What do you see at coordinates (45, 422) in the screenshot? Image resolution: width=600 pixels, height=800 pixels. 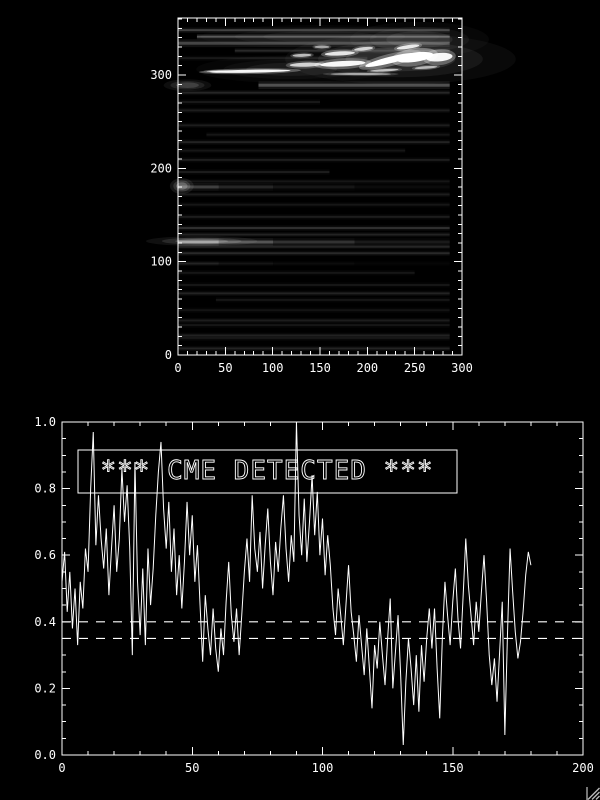 I see `y-tick-label: 1.0` at bounding box center [45, 422].